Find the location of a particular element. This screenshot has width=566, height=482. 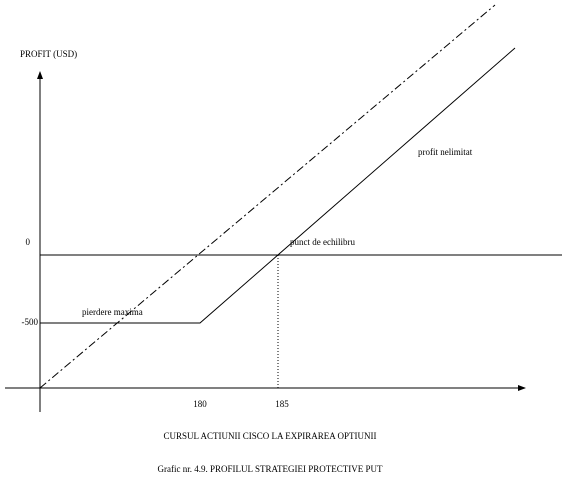

annotation: profit nelimitat is located at coordinates (445, 152).